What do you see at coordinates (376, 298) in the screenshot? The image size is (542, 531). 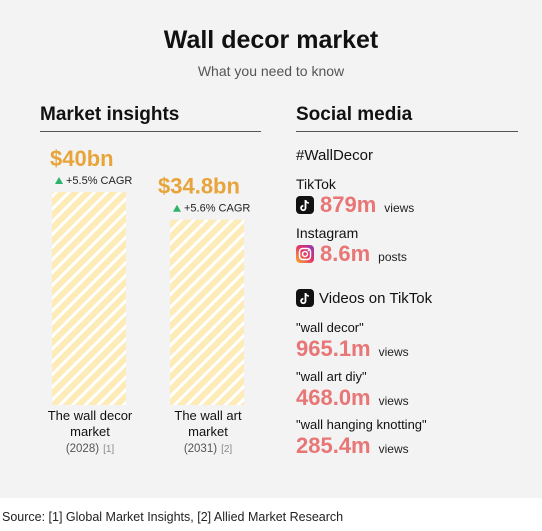 I see `videos-heading-text: Videos on TikTok` at bounding box center [376, 298].